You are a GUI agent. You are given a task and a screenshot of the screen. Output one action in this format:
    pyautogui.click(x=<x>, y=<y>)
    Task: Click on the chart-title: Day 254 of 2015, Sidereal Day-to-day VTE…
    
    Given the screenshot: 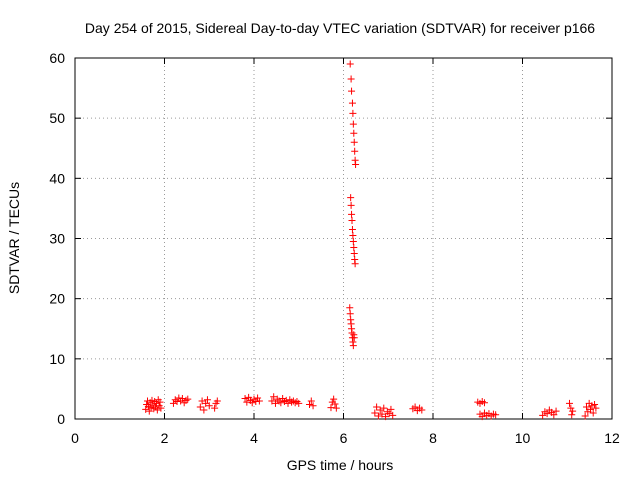 What is the action you would take?
    pyautogui.click(x=340, y=28)
    